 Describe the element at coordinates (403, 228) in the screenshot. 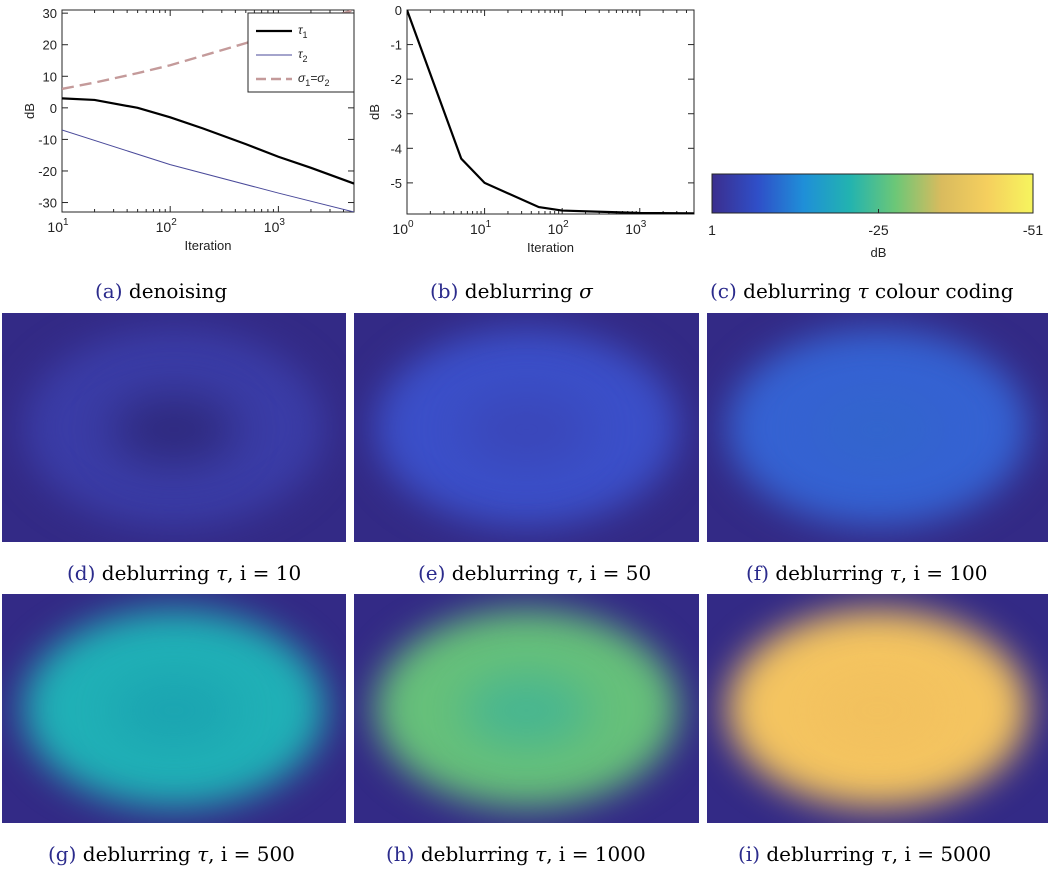

I see `x-tick-label: 10⁰` at that location.